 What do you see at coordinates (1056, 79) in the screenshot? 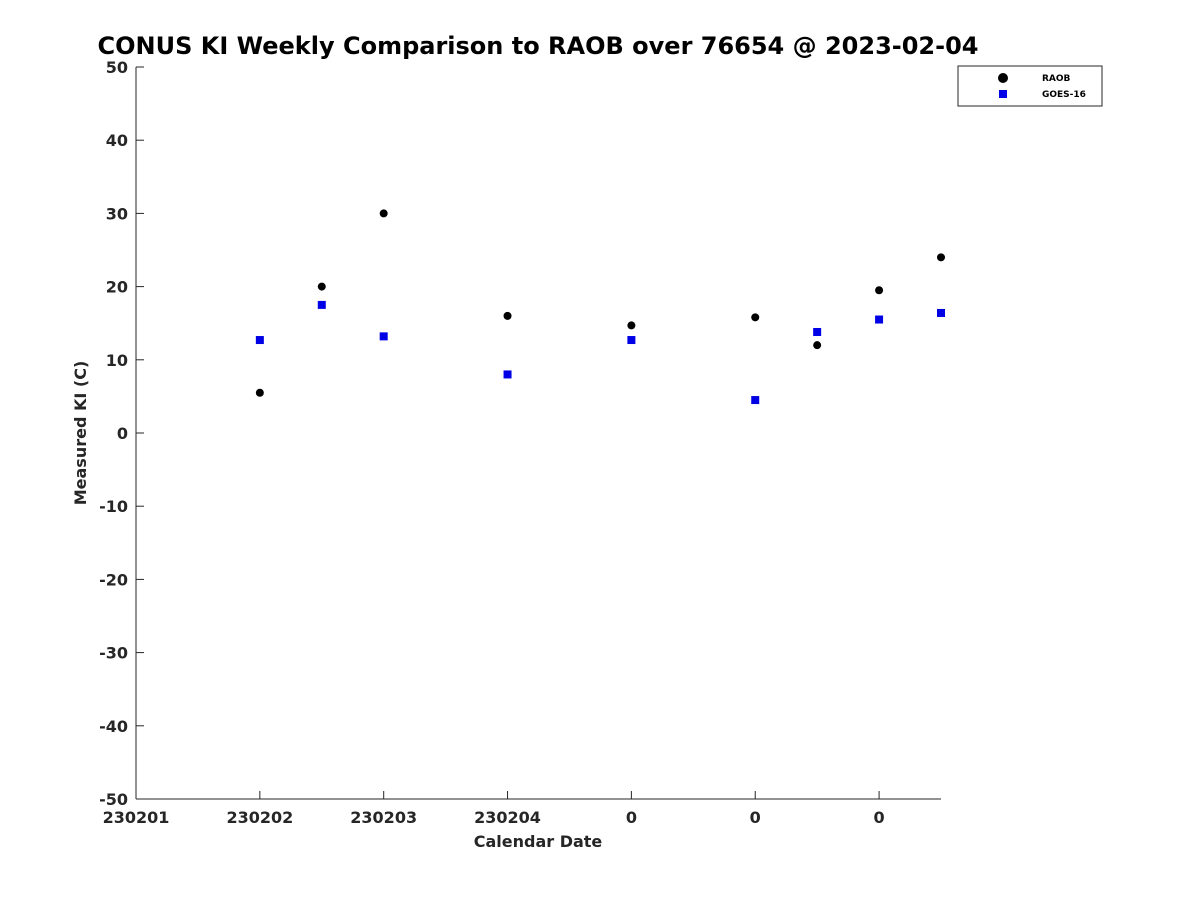
I see `raob-legend-label: RAOB` at bounding box center [1056, 79].